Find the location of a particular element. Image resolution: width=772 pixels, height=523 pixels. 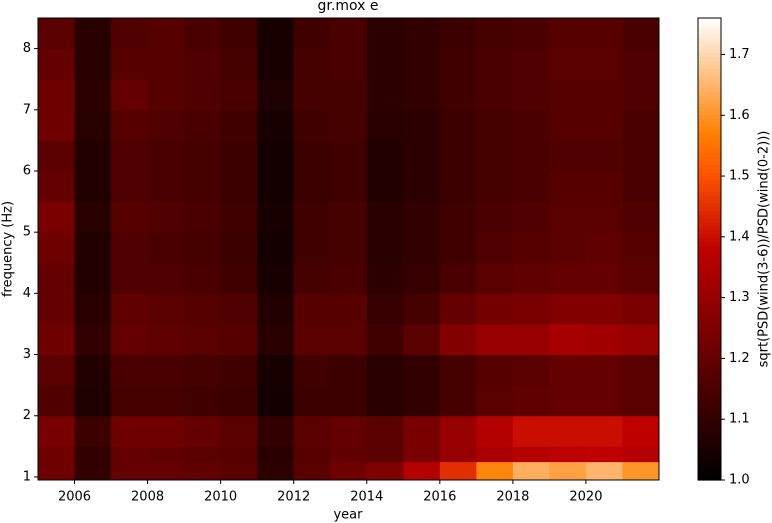

colorbar-tick-label: 1.3 is located at coordinates (739, 297).